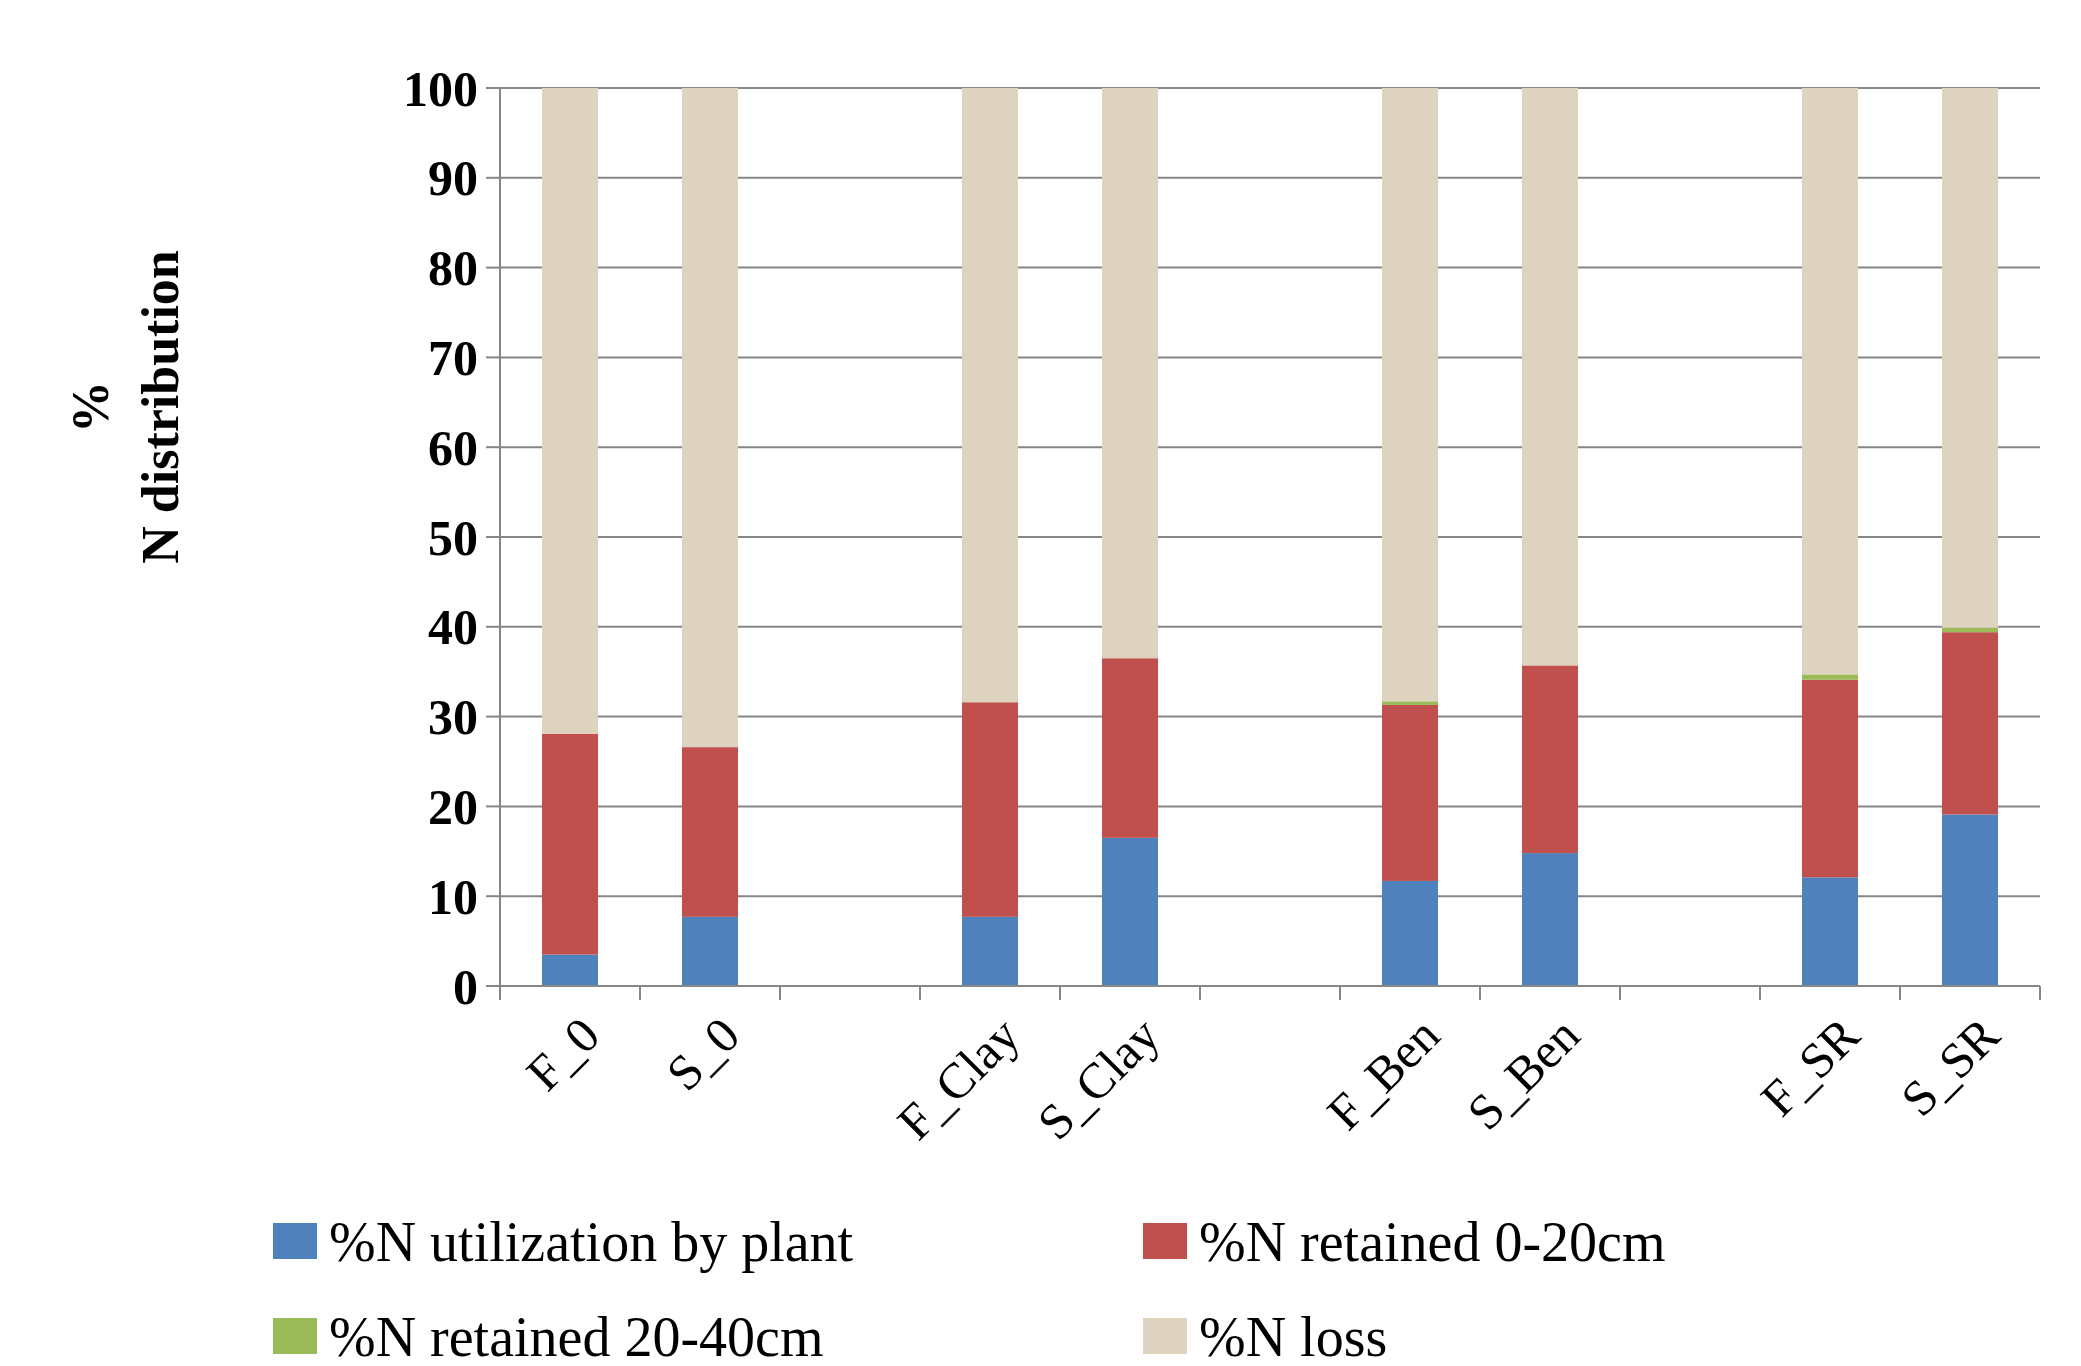 The image size is (2081, 1366). I want to click on legend-label: %N loss, so click(1293, 1335).